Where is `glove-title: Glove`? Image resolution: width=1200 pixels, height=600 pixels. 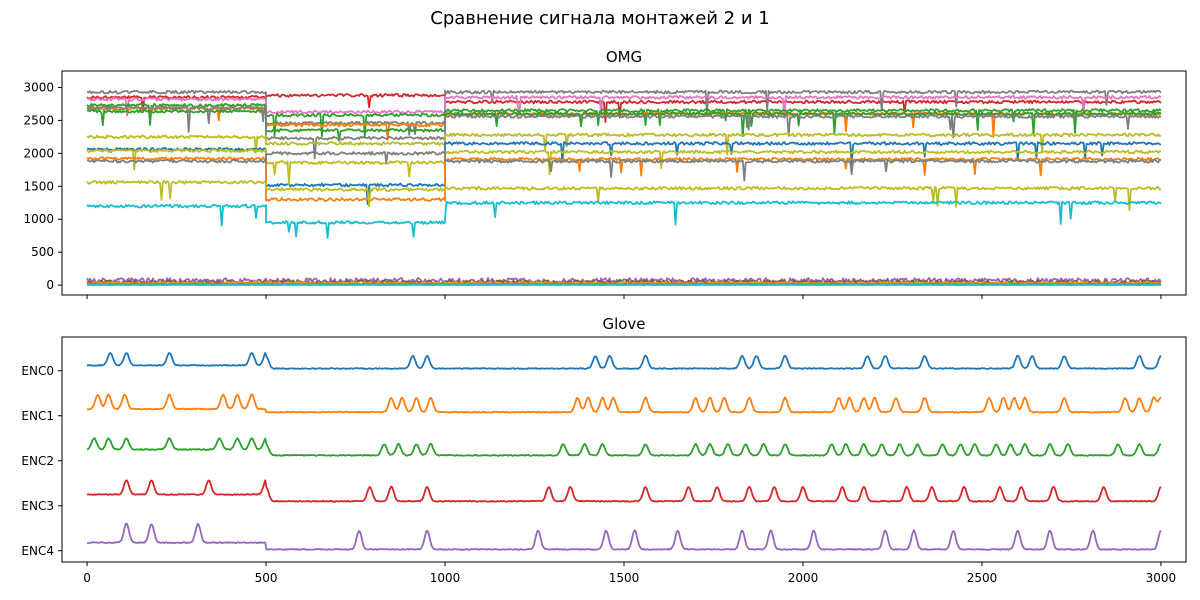
glove-title: Glove is located at coordinates (623, 324).